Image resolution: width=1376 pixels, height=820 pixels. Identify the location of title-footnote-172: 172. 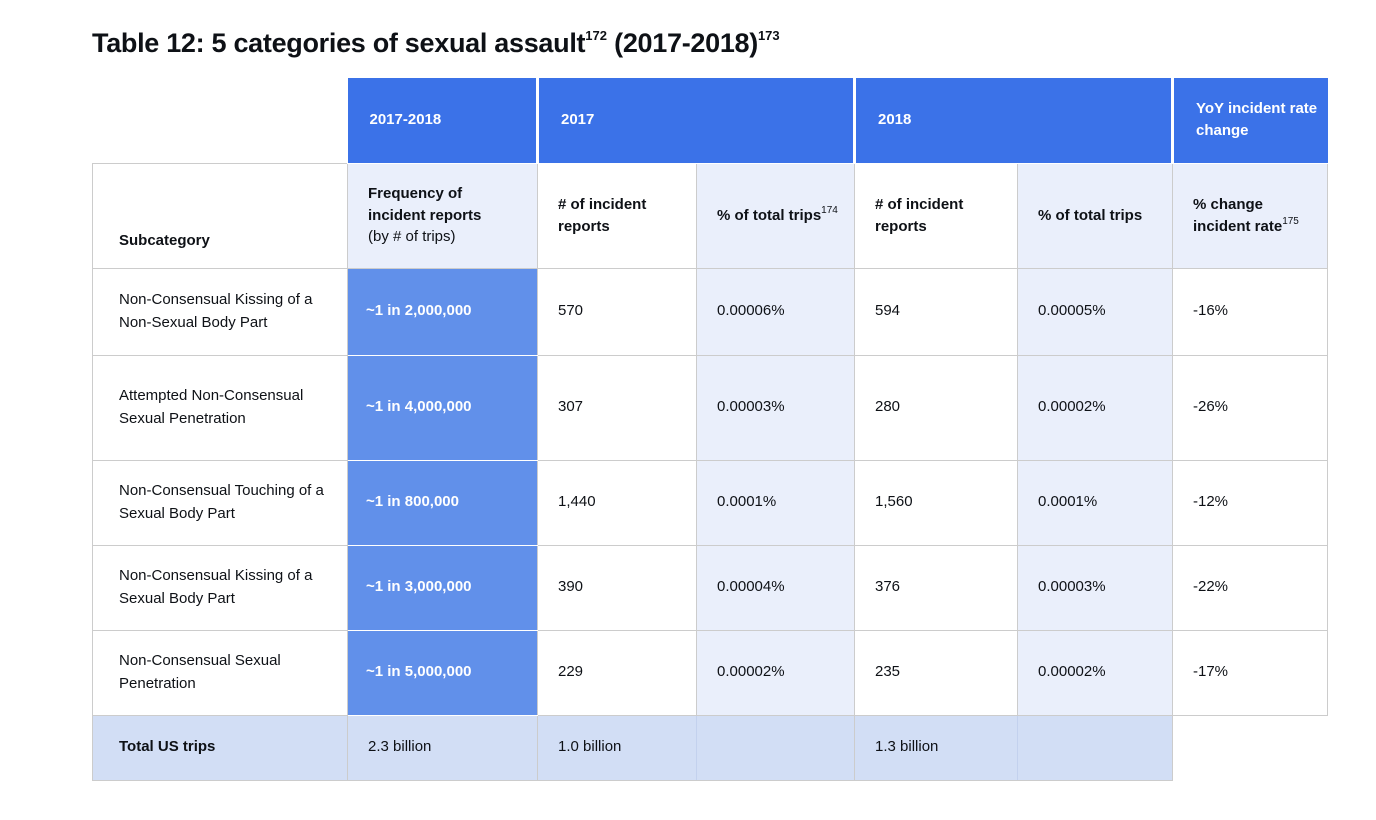
(596, 36).